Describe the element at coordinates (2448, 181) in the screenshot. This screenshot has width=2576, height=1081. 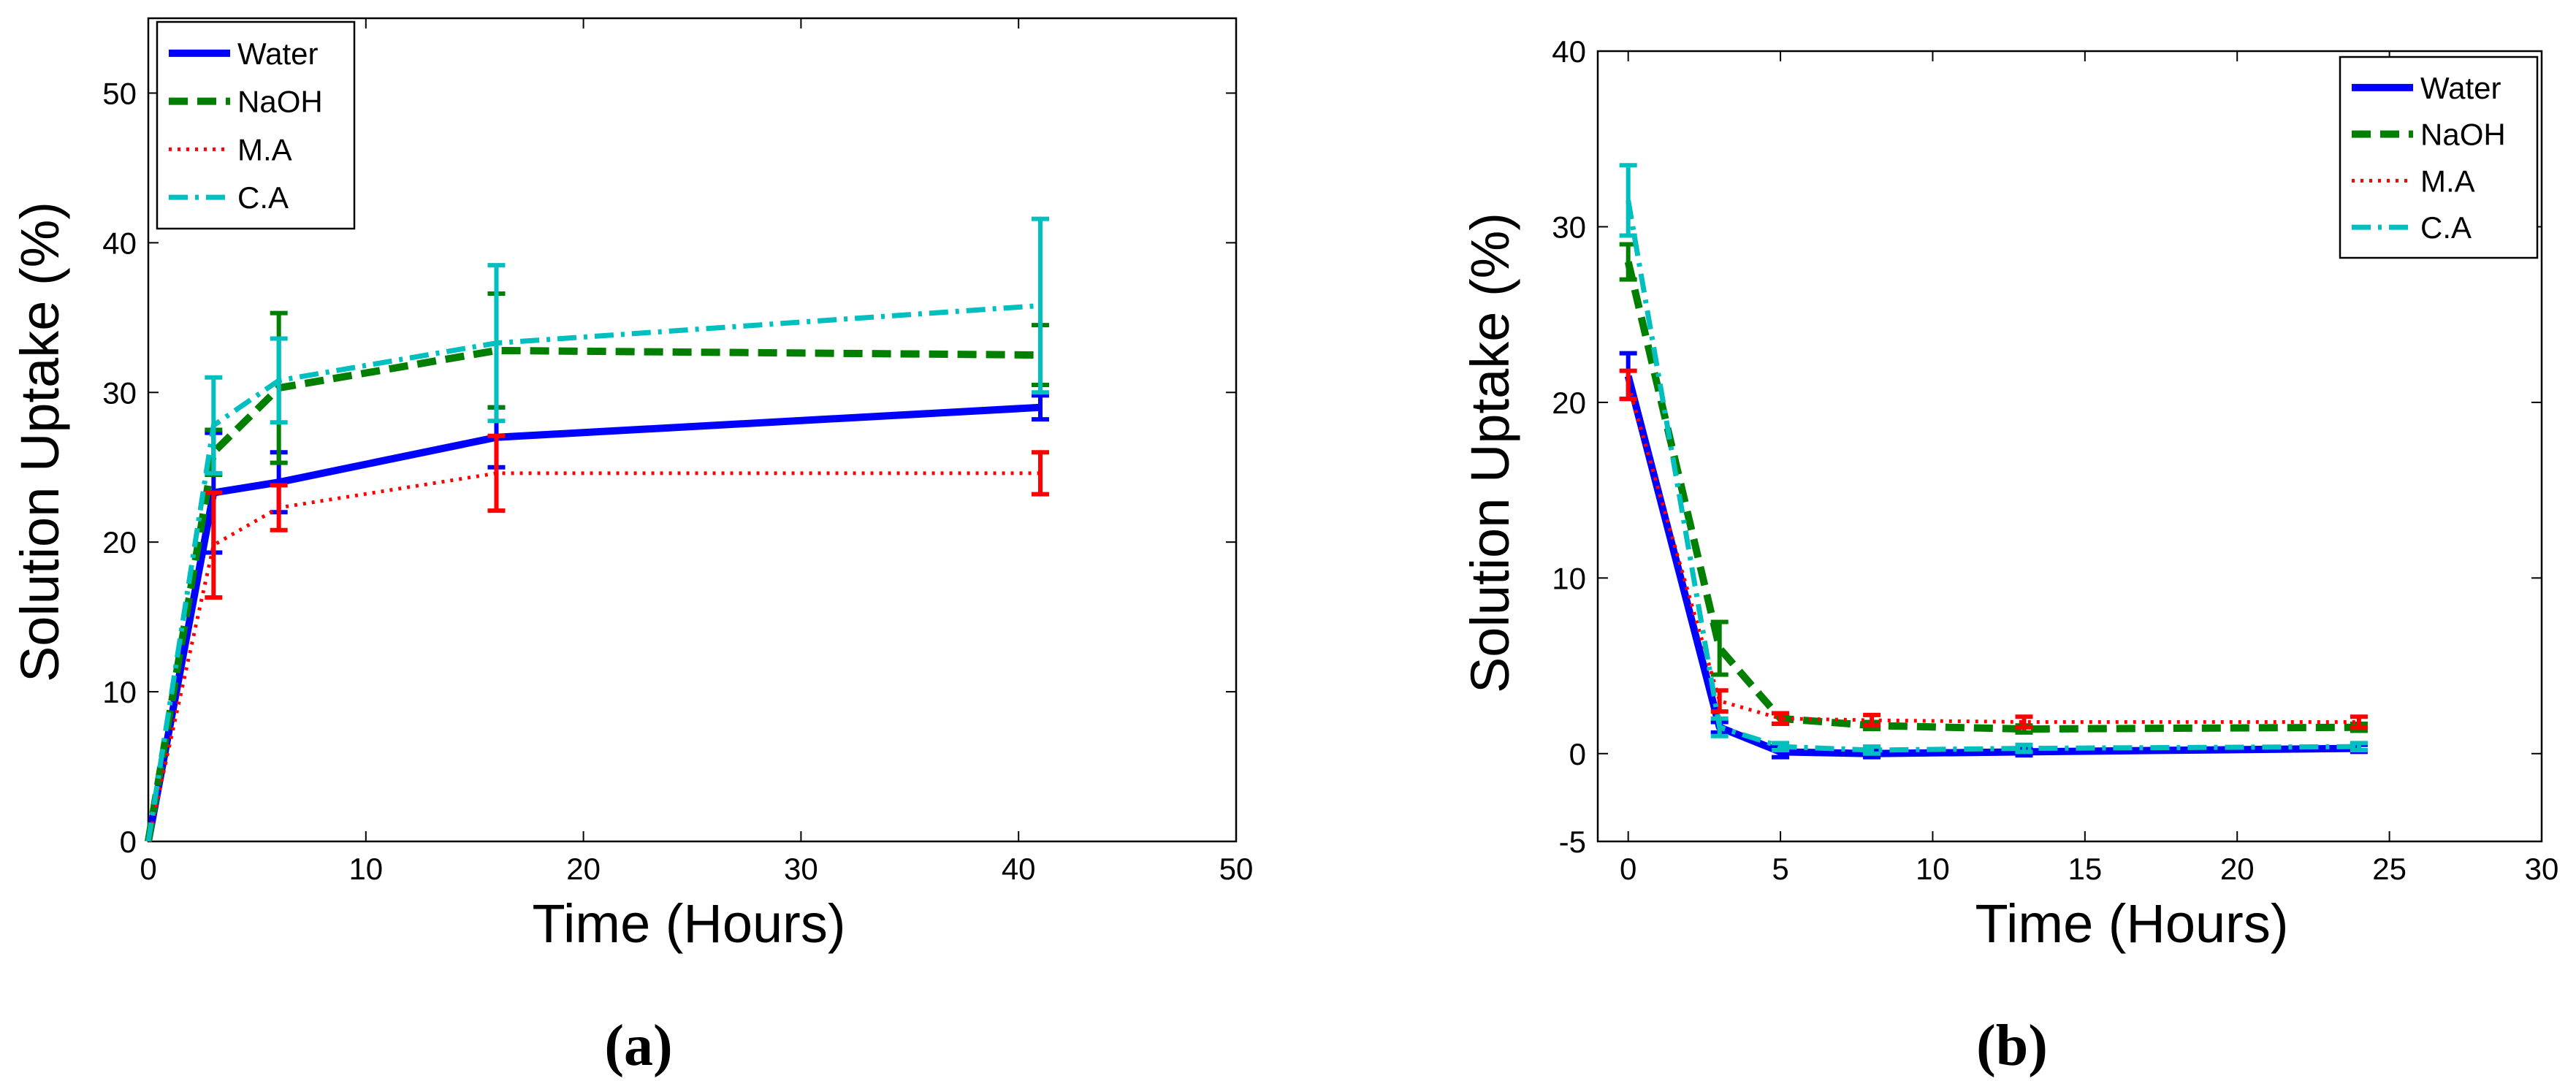
I see `chart-b-legend-label-m-a: M.A` at that location.